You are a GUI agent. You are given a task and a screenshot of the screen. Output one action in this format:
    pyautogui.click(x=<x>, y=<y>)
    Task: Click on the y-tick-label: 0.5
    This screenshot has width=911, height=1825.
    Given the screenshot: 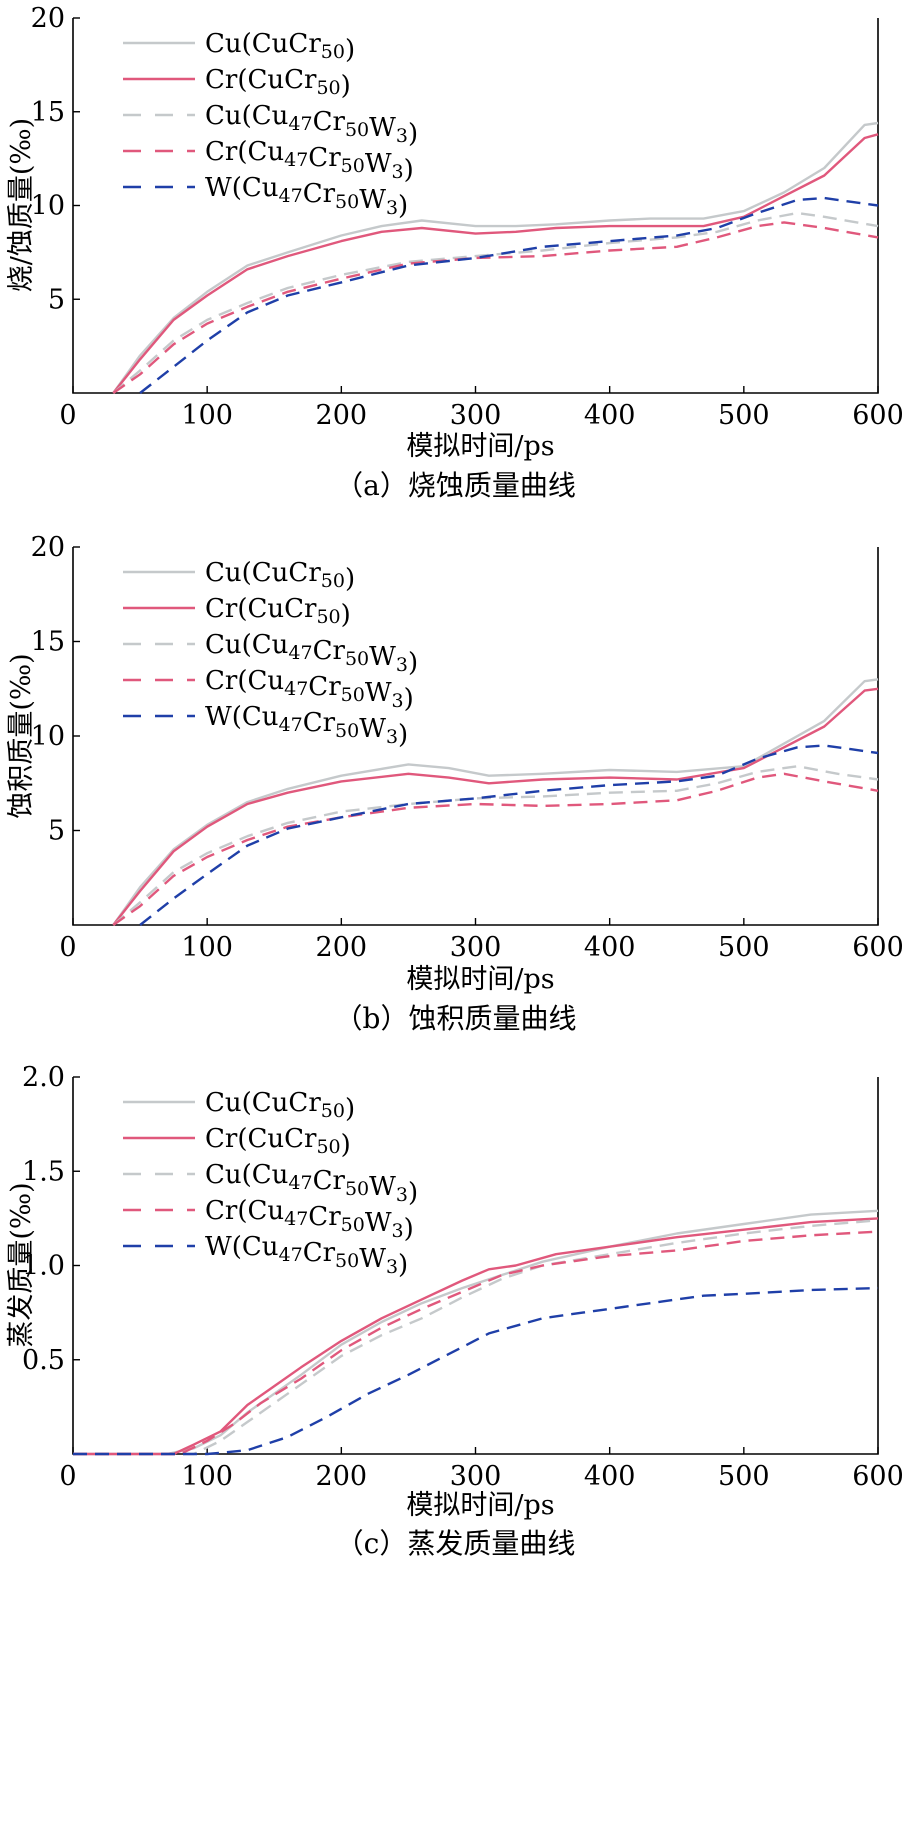 What is the action you would take?
    pyautogui.click(x=43, y=1360)
    